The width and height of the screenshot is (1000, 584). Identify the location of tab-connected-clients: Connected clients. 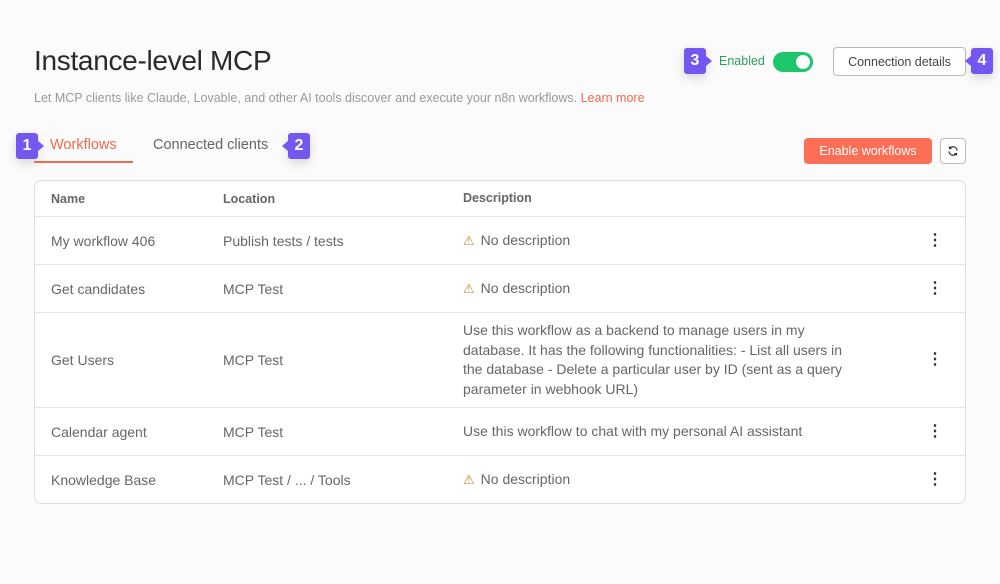
(211, 145).